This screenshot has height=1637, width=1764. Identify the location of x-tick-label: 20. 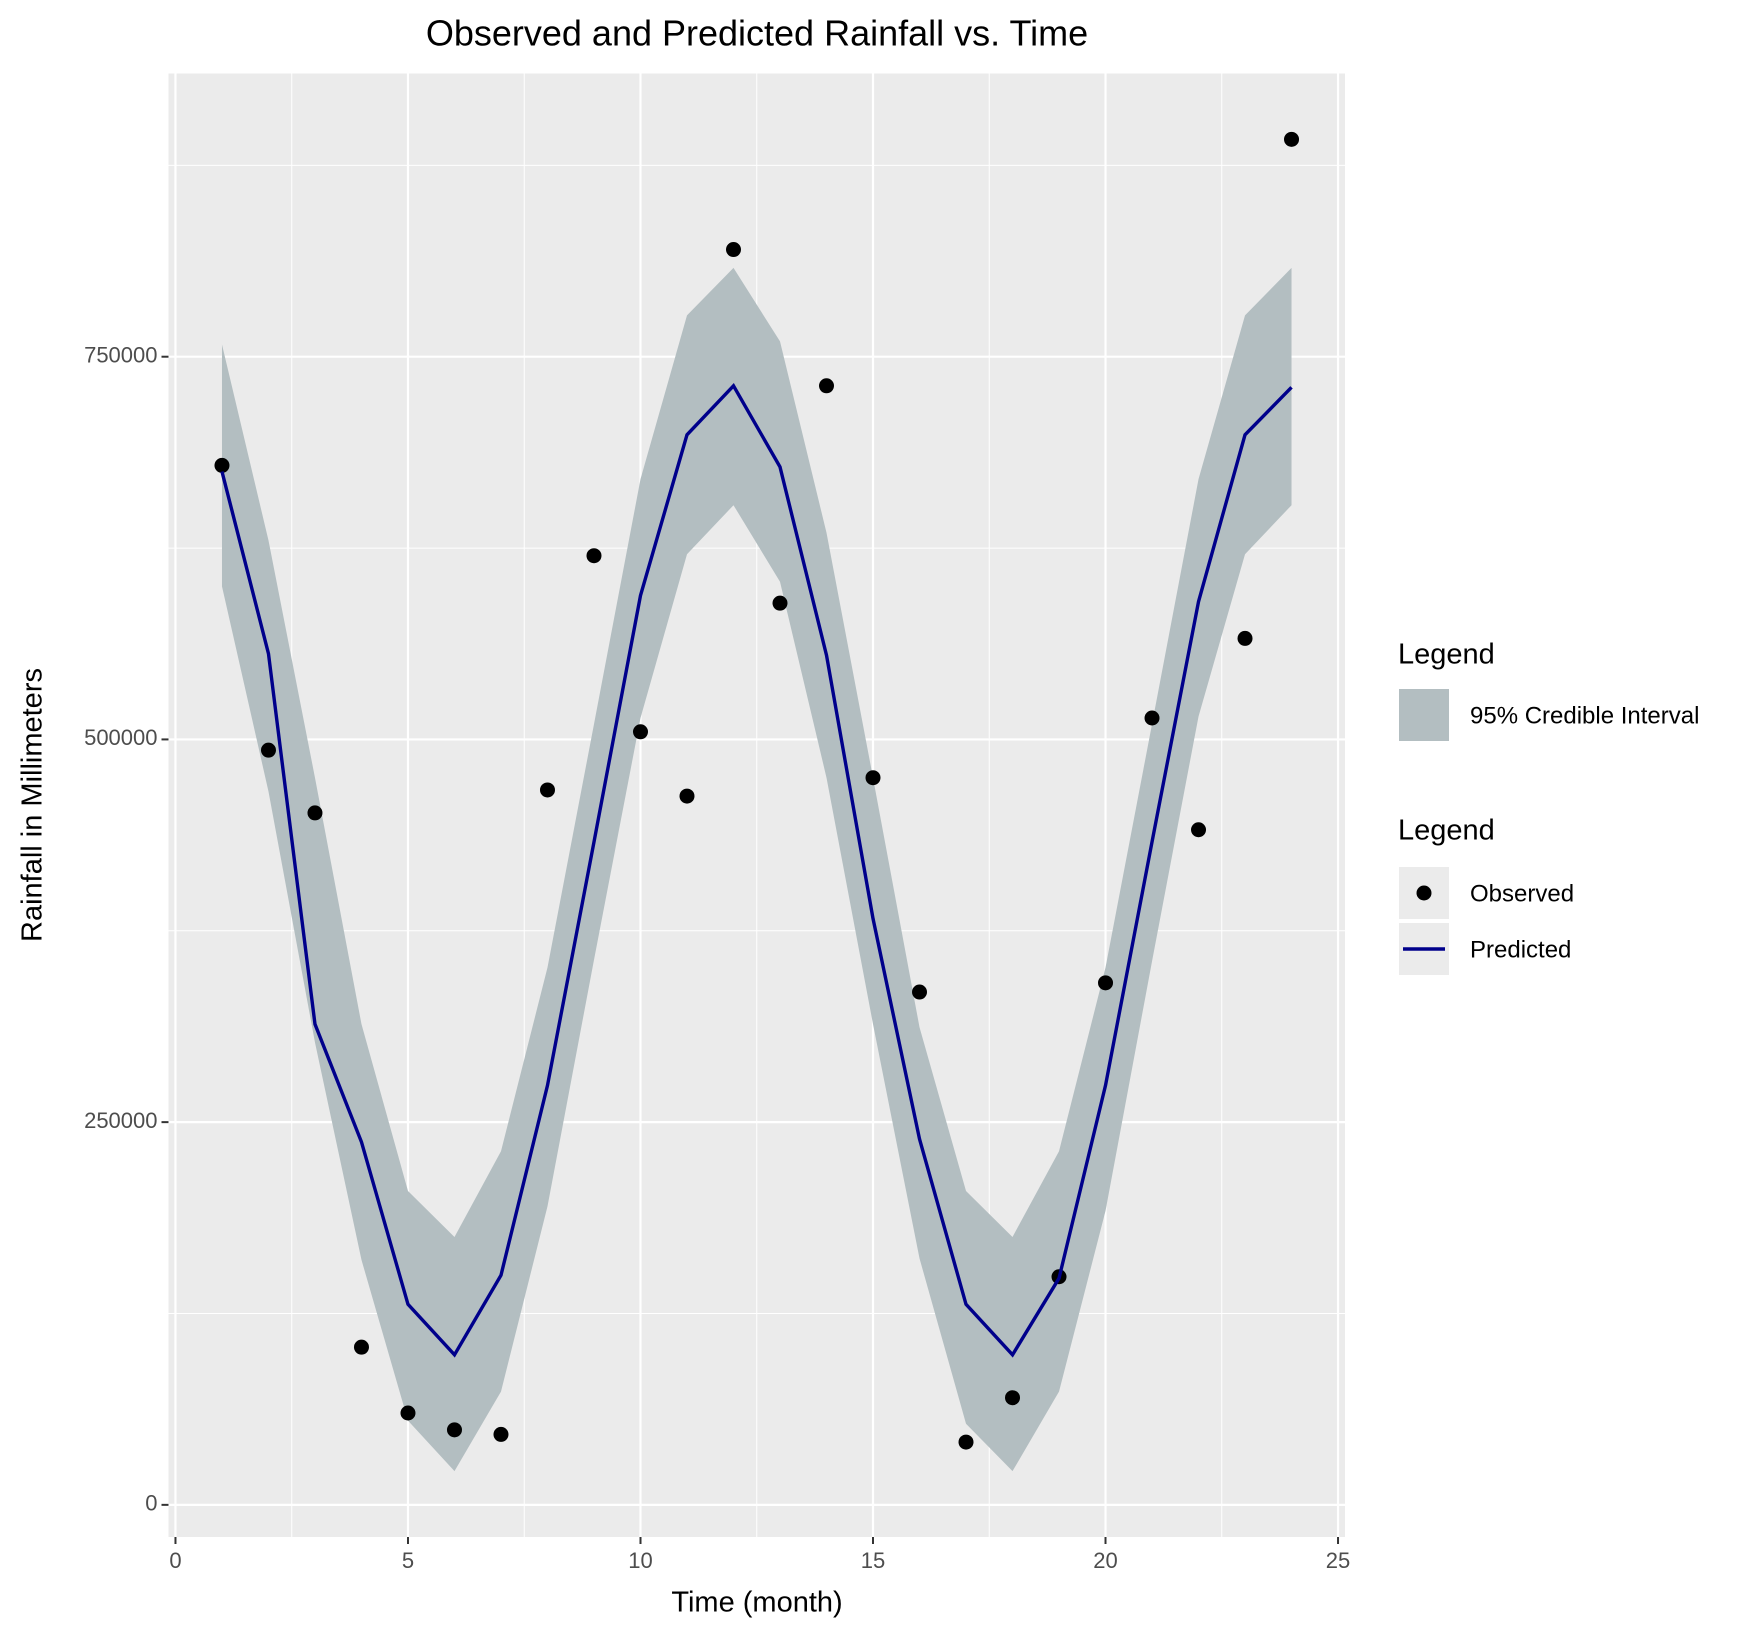
(1105, 1560).